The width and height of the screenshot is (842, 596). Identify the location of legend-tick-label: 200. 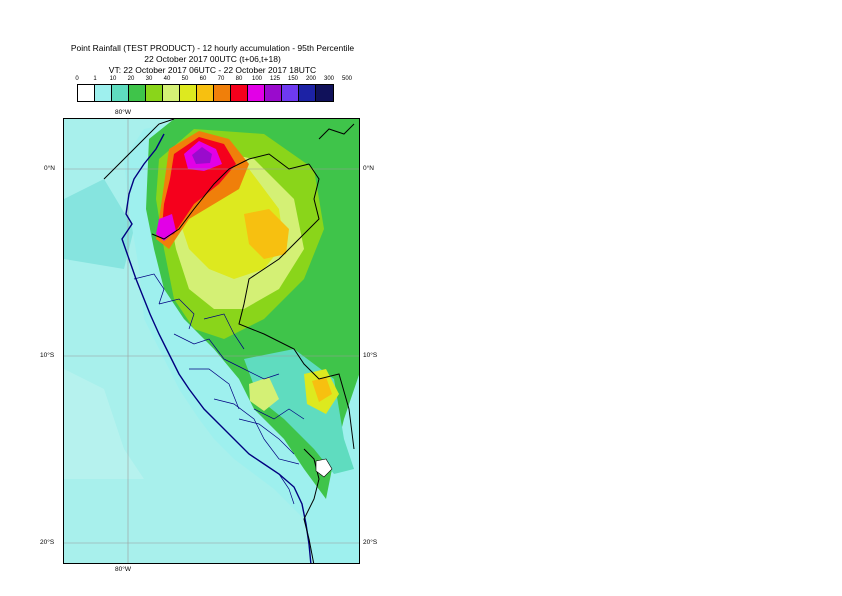
(310, 79).